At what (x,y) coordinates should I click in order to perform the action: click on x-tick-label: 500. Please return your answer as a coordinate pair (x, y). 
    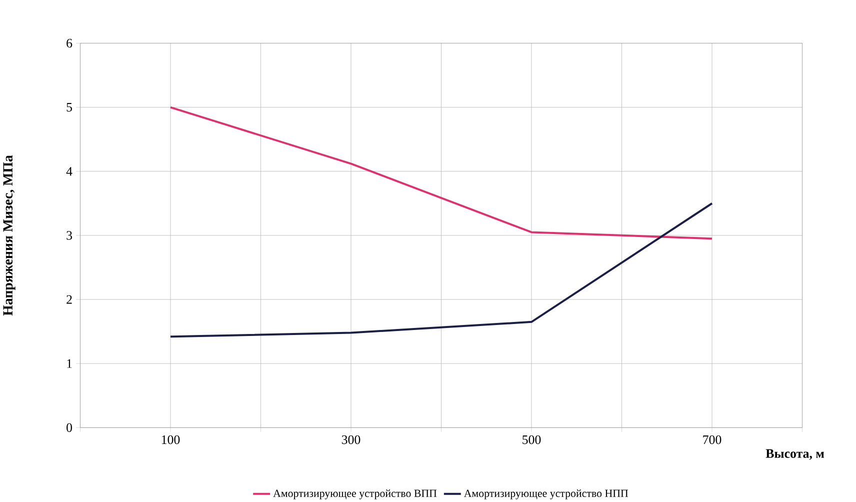
    Looking at the image, I should click on (531, 439).